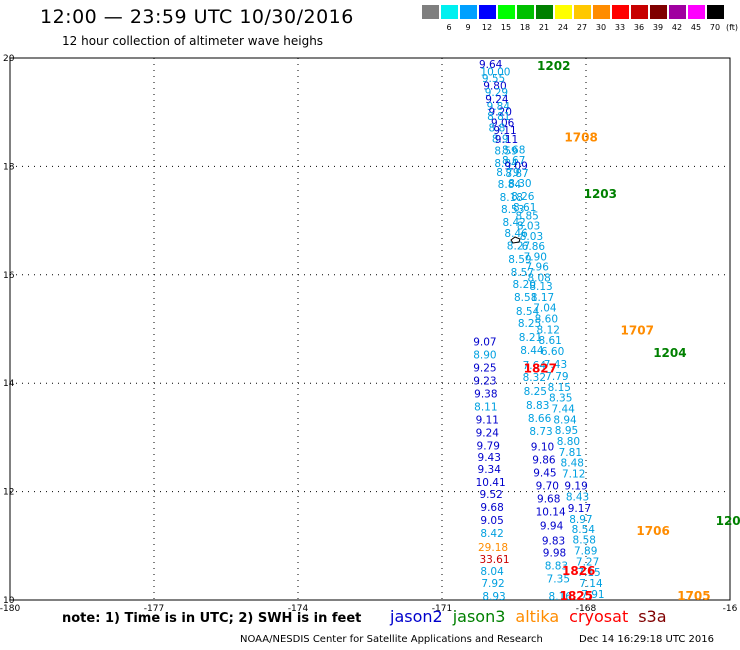 This screenshot has height=650, width=740. I want to click on swh-value: 8.42, so click(491, 534).